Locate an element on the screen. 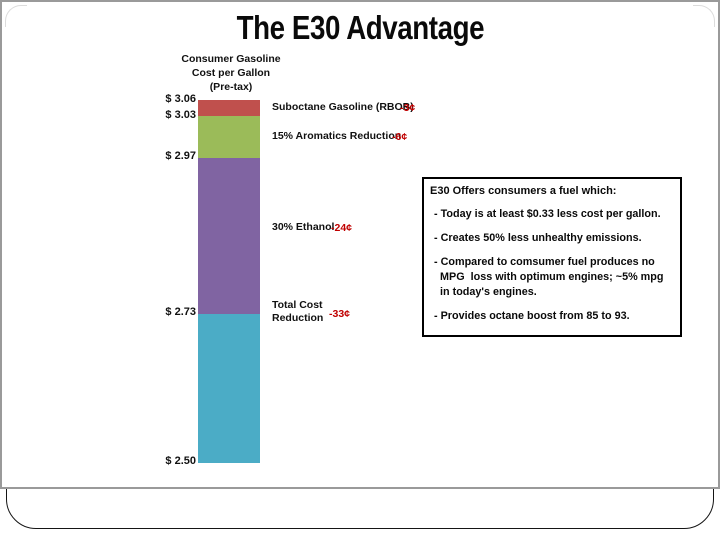 This screenshot has height=540, width=720. callout-bullet-emissions: - Creates 50% less unhealthy emissions. is located at coordinates (538, 238).